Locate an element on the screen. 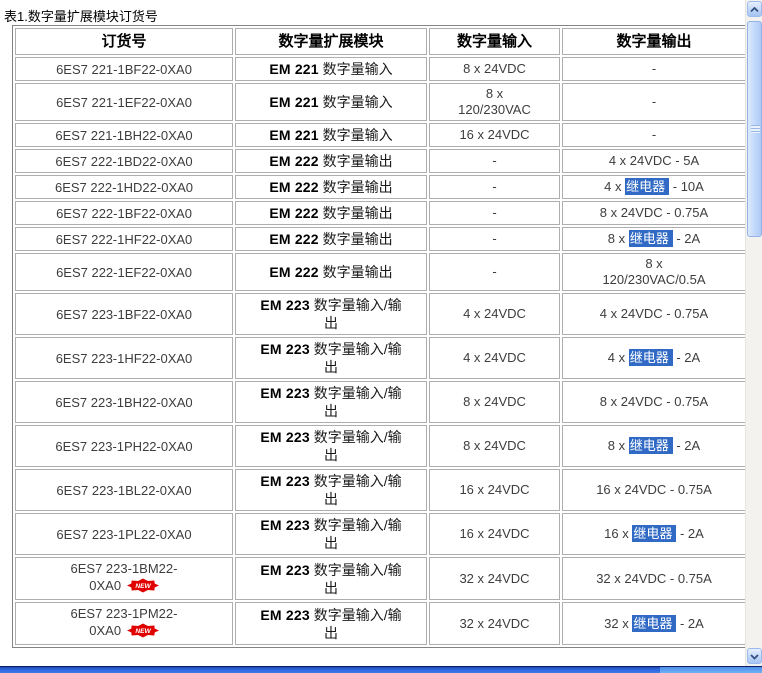 This screenshot has width=762, height=673. order-number-cell: 6ES7 221-1EF22-0XA0 is located at coordinates (124, 102).